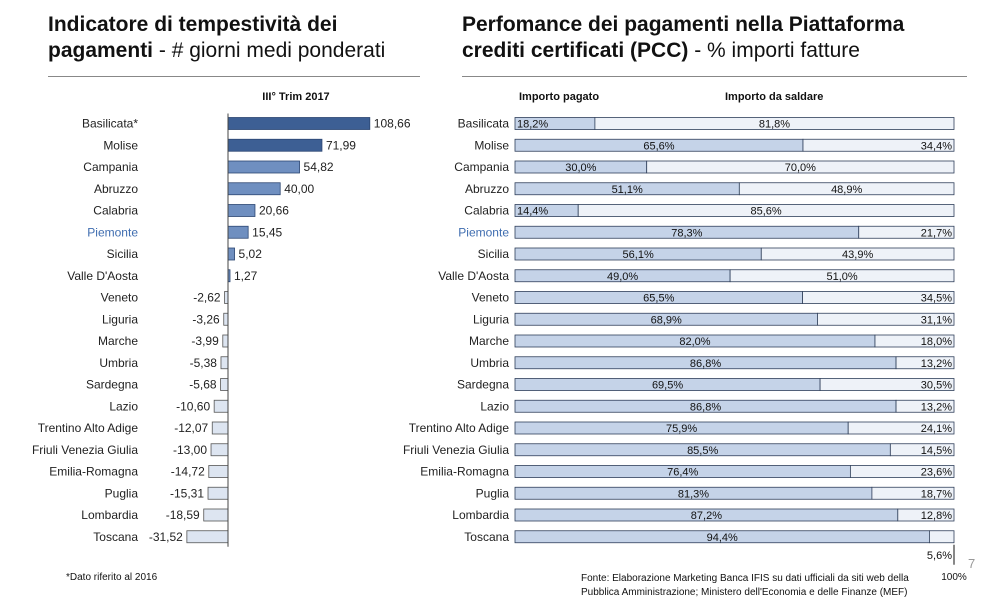  I want to click on page-number: 7, so click(972, 563).